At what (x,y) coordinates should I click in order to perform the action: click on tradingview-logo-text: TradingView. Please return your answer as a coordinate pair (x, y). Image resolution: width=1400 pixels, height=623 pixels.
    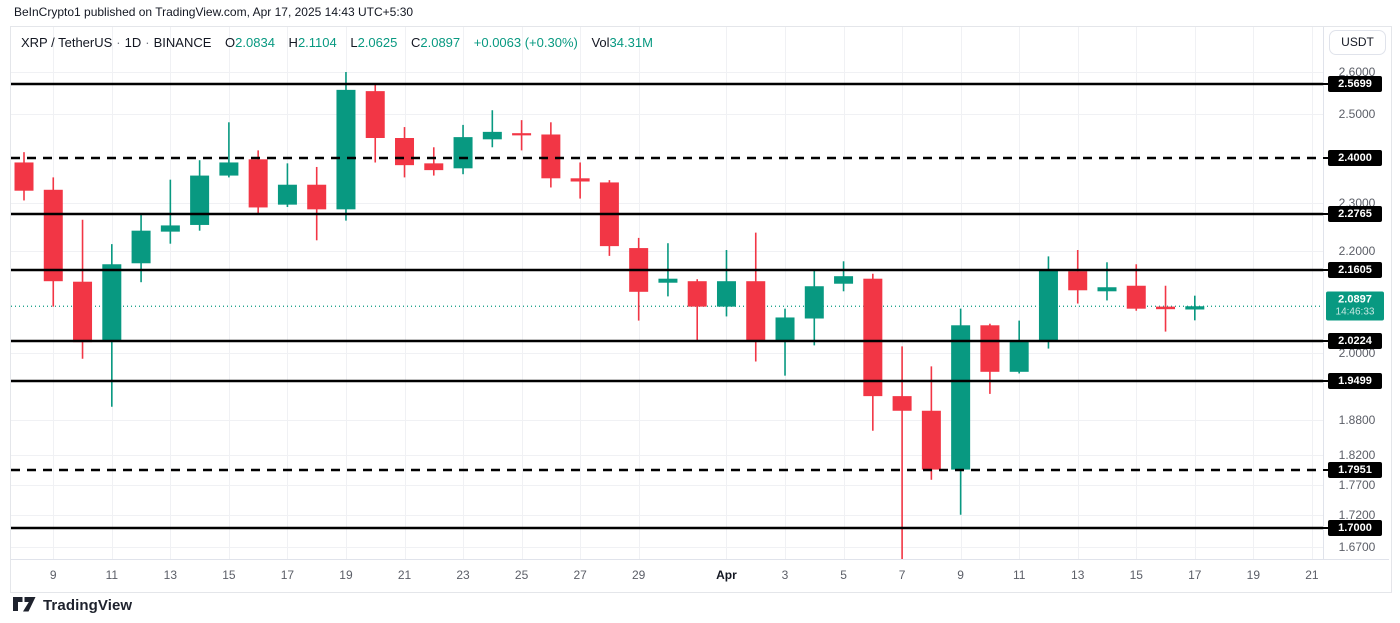
    Looking at the image, I should click on (88, 605).